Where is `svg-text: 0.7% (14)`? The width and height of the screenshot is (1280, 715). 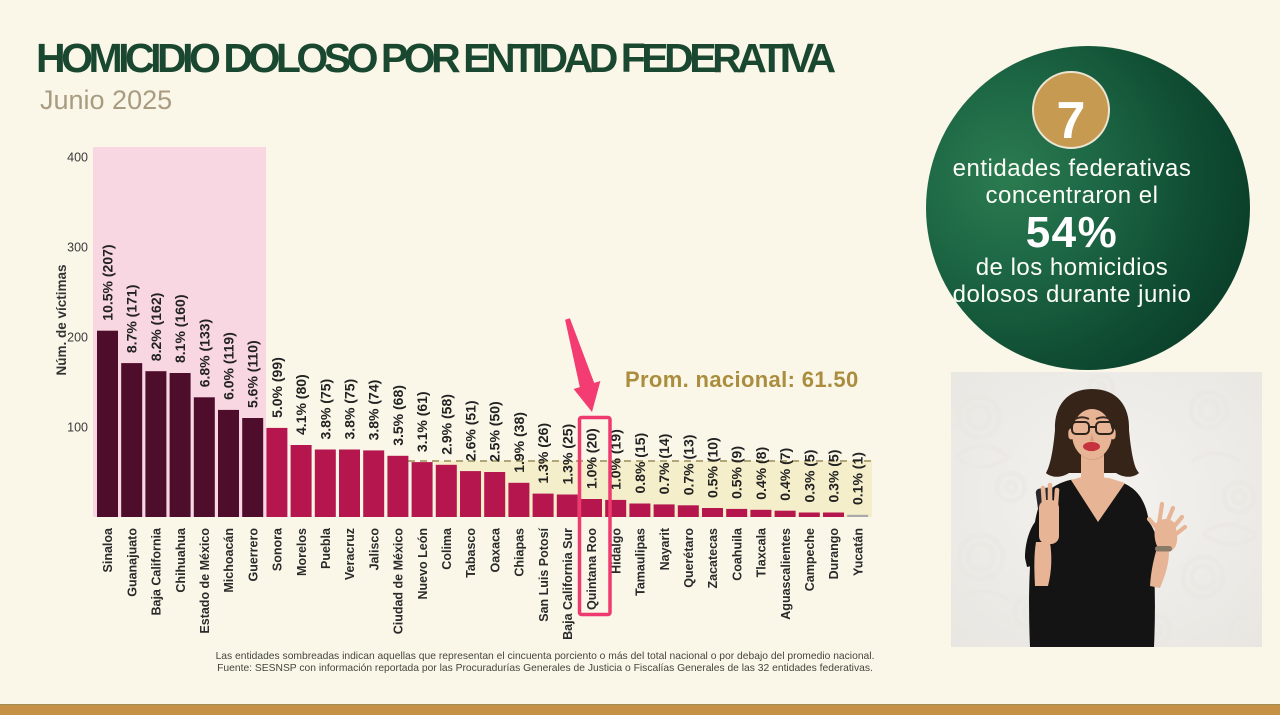 svg-text: 0.7% (14) is located at coordinates (664, 464).